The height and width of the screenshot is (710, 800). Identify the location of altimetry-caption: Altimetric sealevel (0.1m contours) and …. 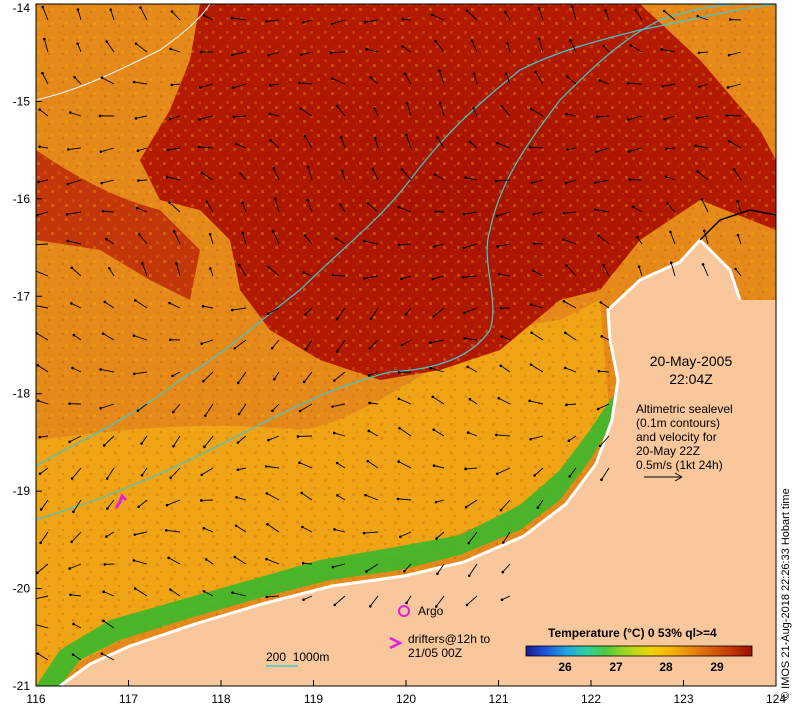
(684, 437).